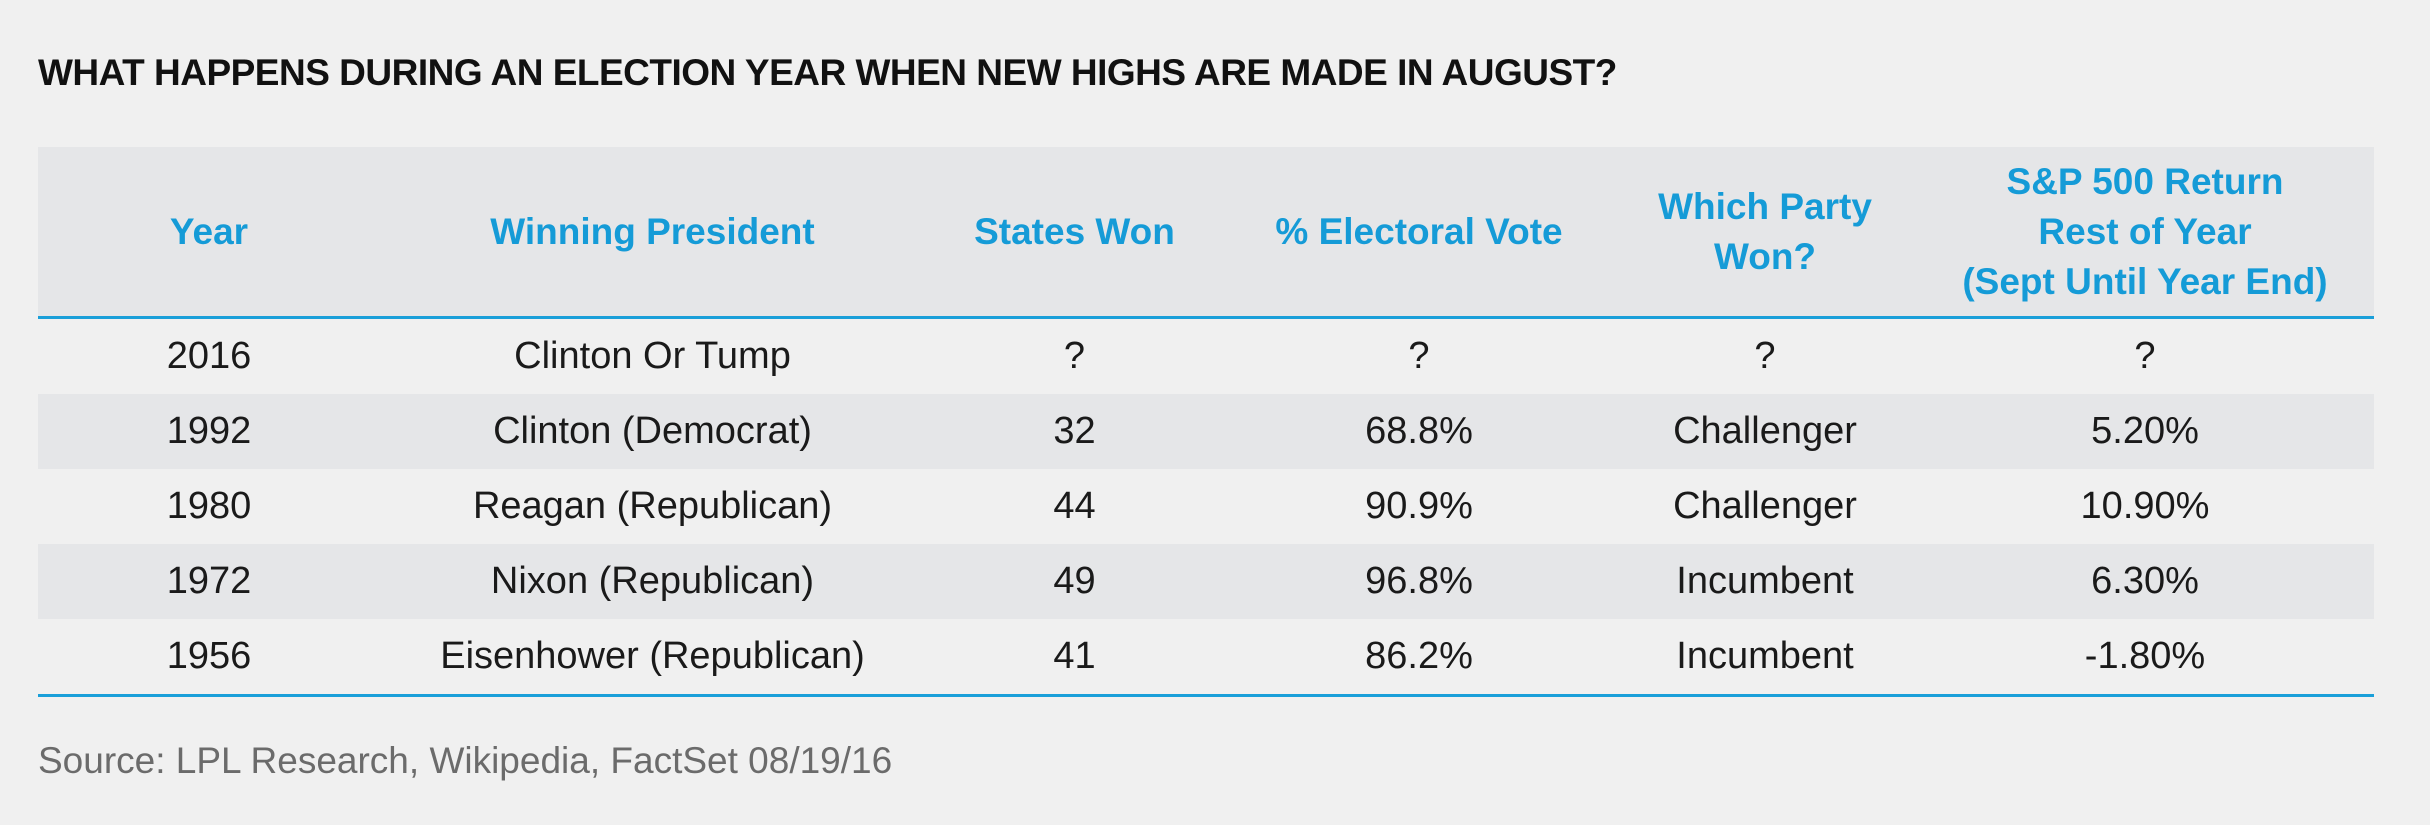 This screenshot has height=825, width=2430. I want to click on header-party-won: Which Party Won?, so click(1765, 232).